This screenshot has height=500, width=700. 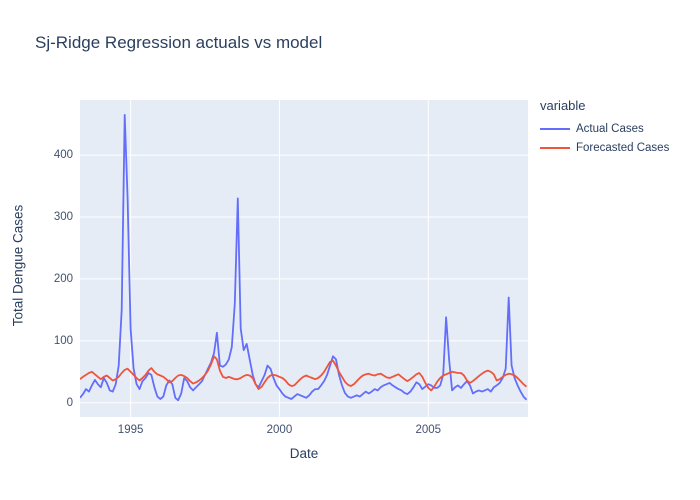 What do you see at coordinates (179, 42) in the screenshot?
I see `chart-title: Sj-Ridge Regression actuals vs model` at bounding box center [179, 42].